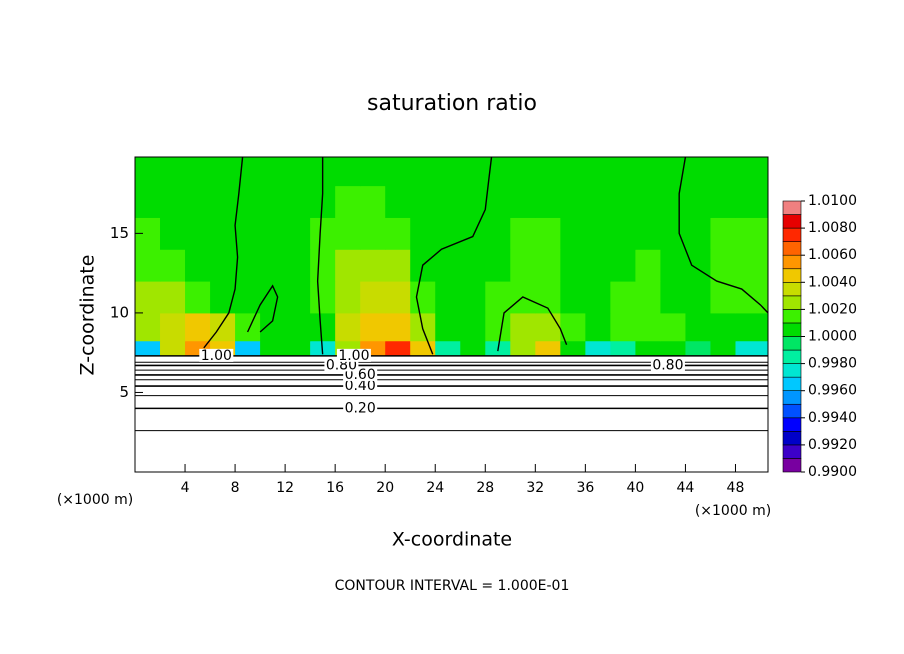 This screenshot has height=654, width=904. Describe the element at coordinates (124, 392) in the screenshot. I see `y-tick-label: 5` at that location.